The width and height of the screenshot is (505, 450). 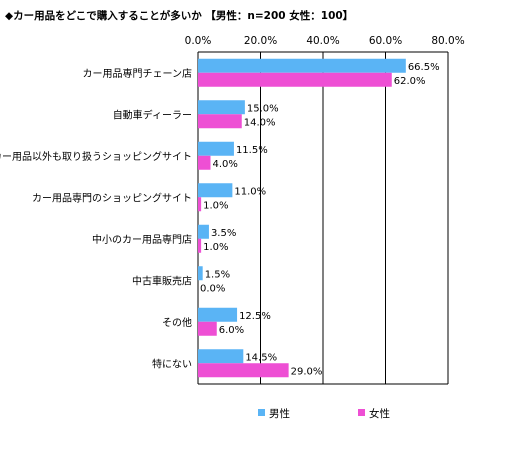 What do you see at coordinates (212, 288) in the screenshot?
I see `value-label: 0.0%` at bounding box center [212, 288].